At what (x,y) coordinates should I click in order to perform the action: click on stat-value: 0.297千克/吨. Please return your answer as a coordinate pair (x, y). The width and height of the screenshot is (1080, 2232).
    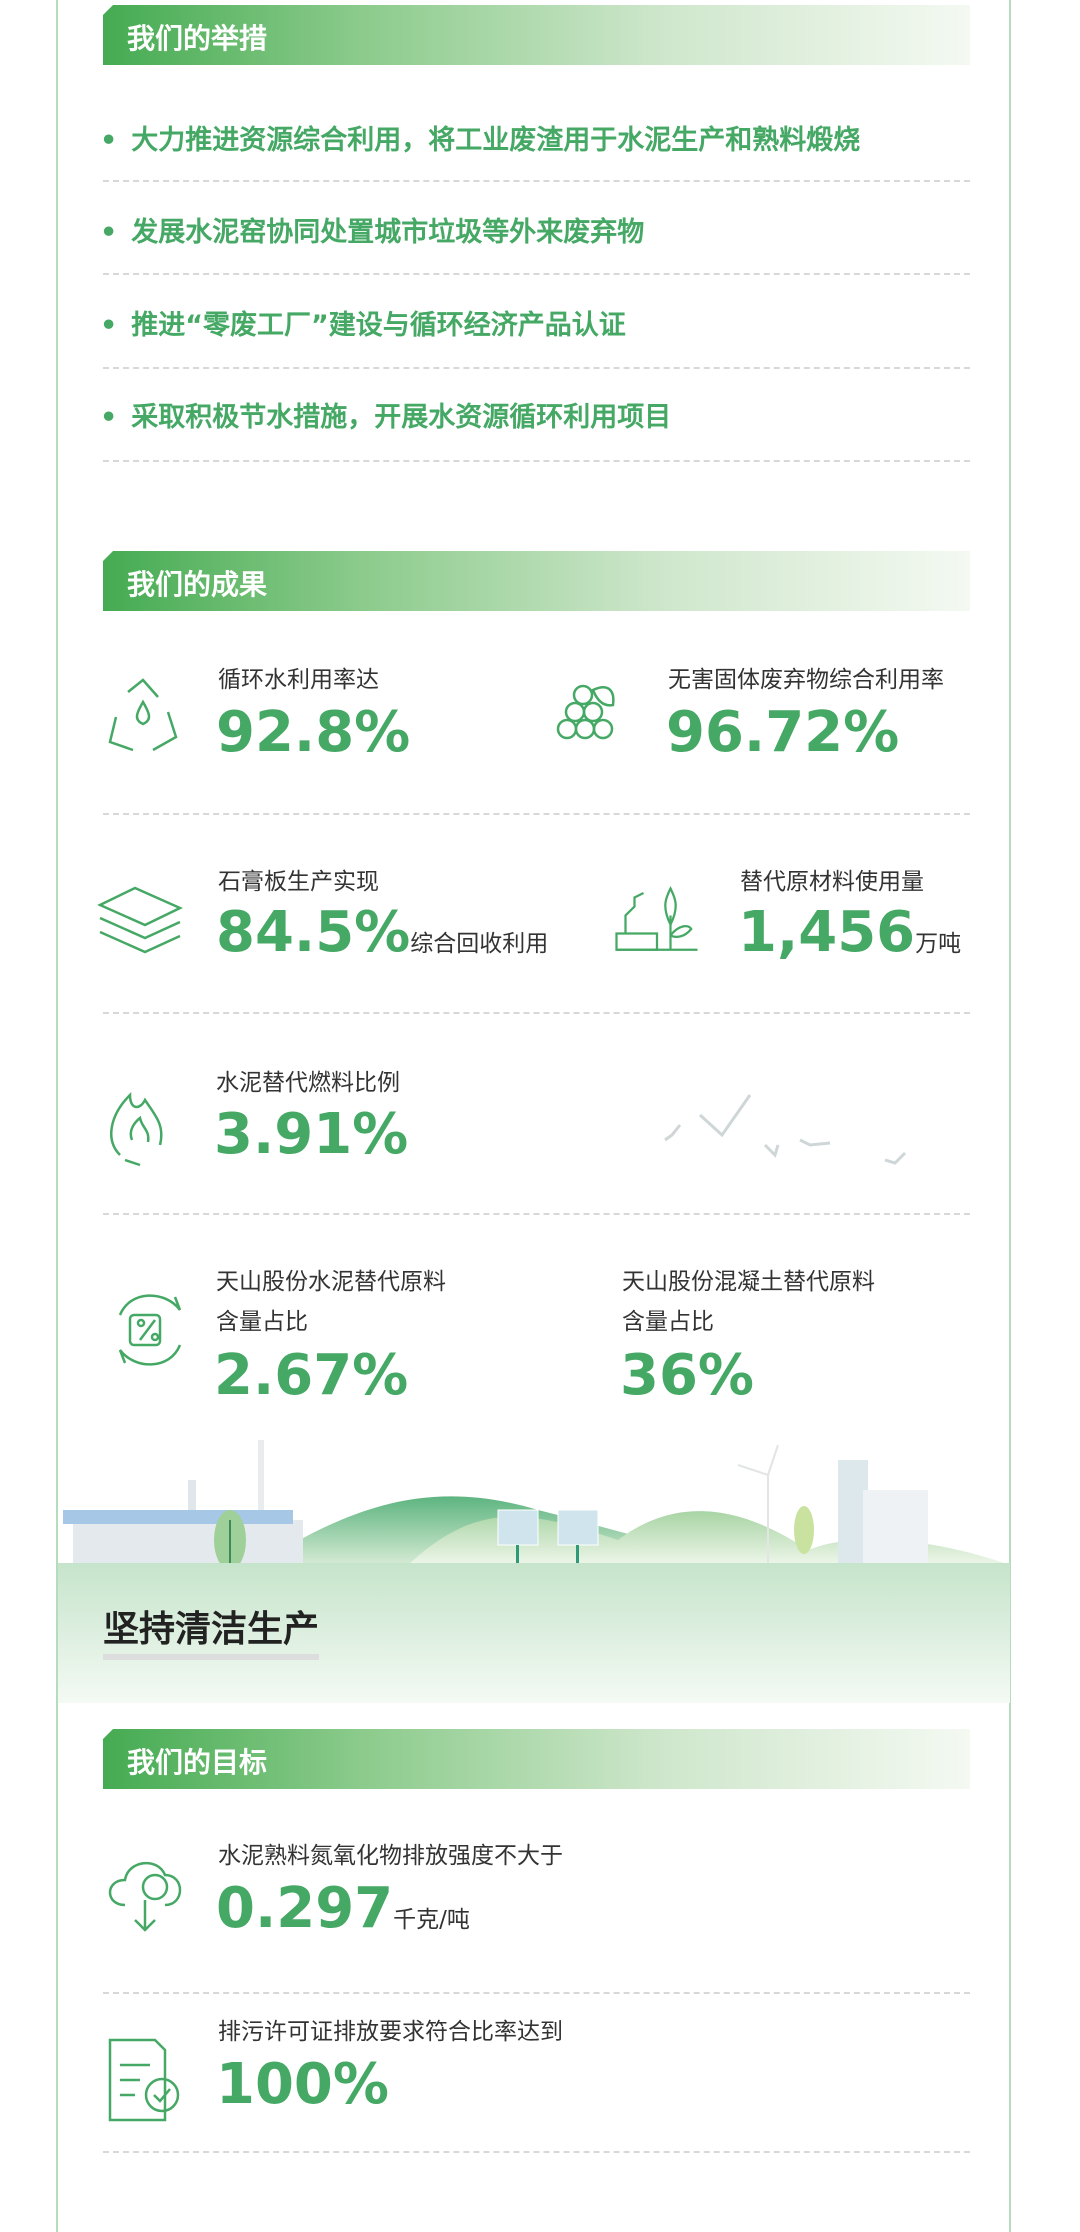
    Looking at the image, I should click on (343, 1908).